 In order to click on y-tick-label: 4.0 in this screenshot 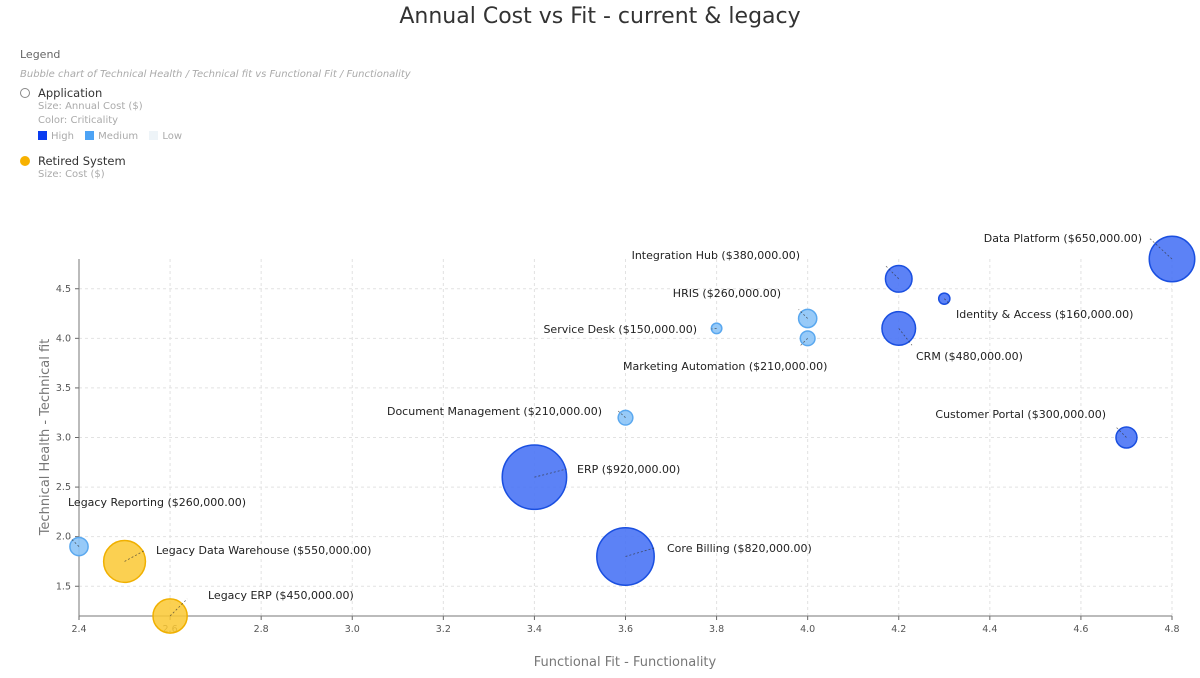, I will do `click(63, 338)`.